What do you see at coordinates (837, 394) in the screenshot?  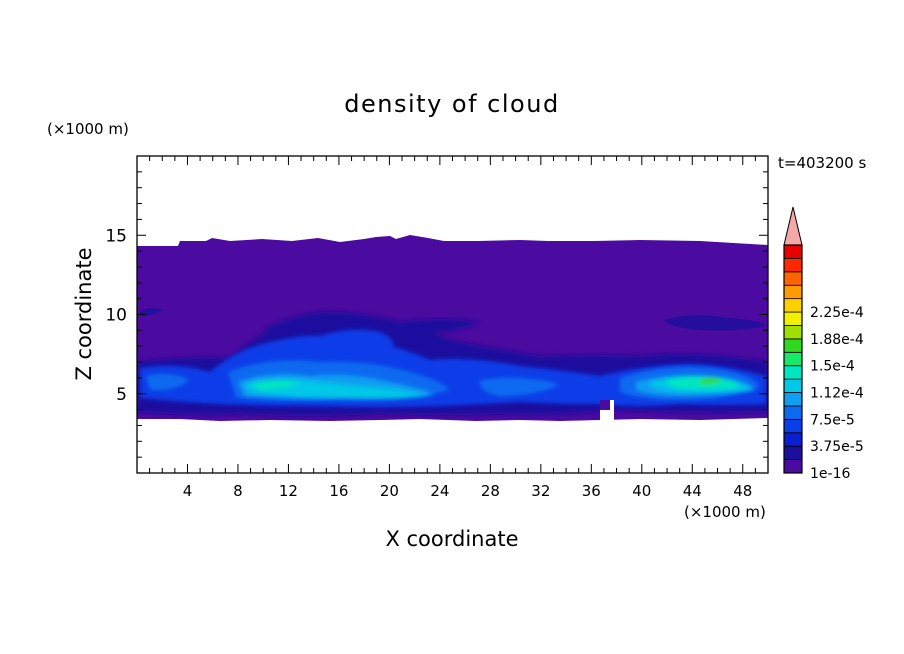 I see `colorbar-label: 1.12e-4` at bounding box center [837, 394].